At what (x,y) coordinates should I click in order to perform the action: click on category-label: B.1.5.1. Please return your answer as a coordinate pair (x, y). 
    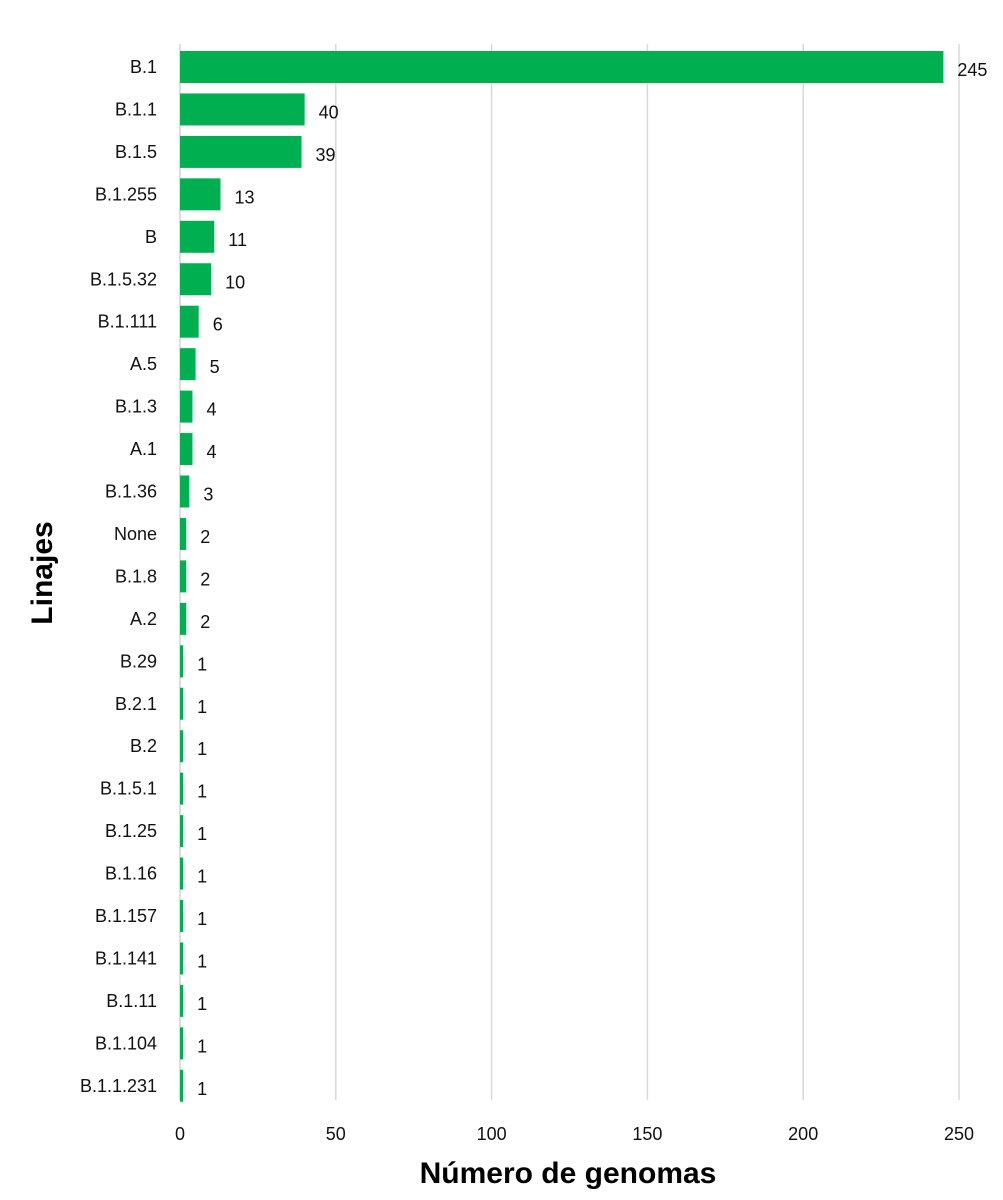
    Looking at the image, I should click on (128, 789).